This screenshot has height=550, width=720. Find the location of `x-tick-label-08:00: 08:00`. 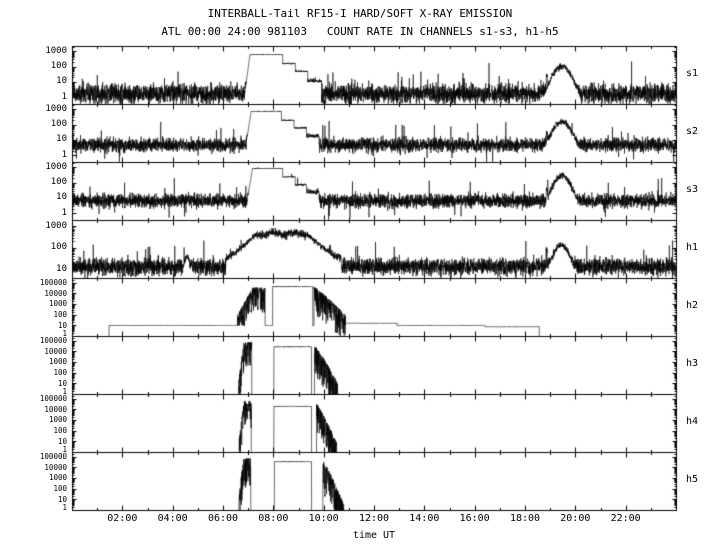

x-tick-label-08:00: 08:00 is located at coordinates (273, 518).